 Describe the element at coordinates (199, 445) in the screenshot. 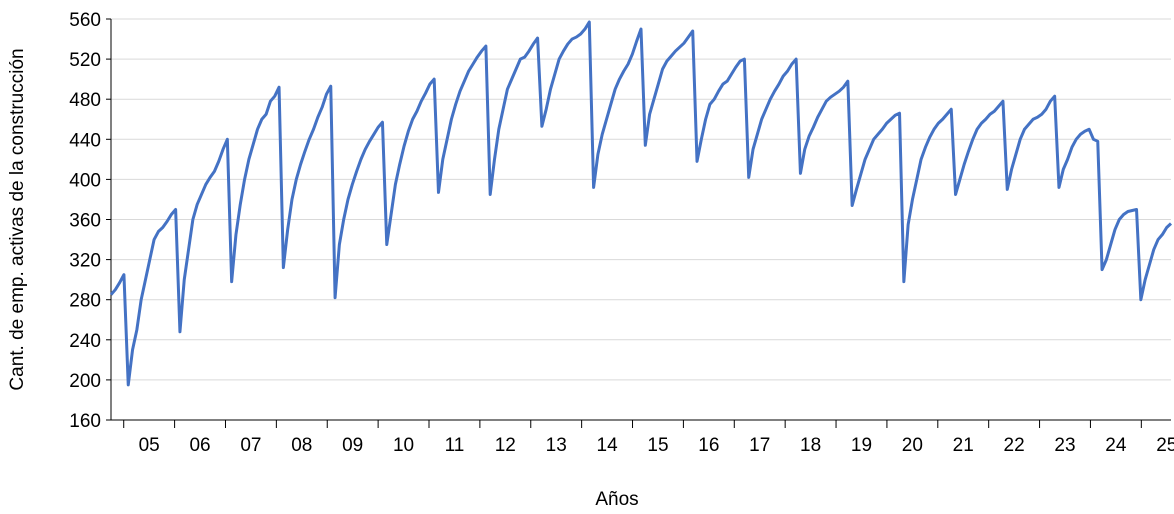

I see `x-tick-label: 06` at that location.